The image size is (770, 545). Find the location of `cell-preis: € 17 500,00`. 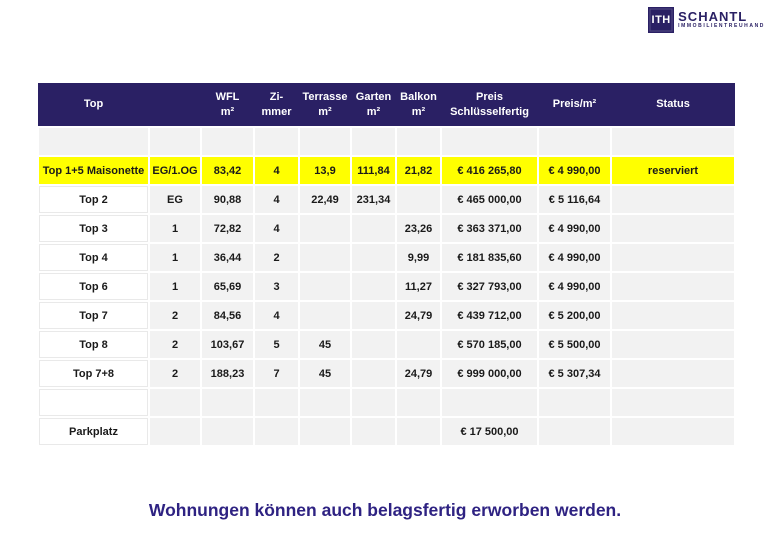

cell-preis: € 17 500,00 is located at coordinates (489, 431).